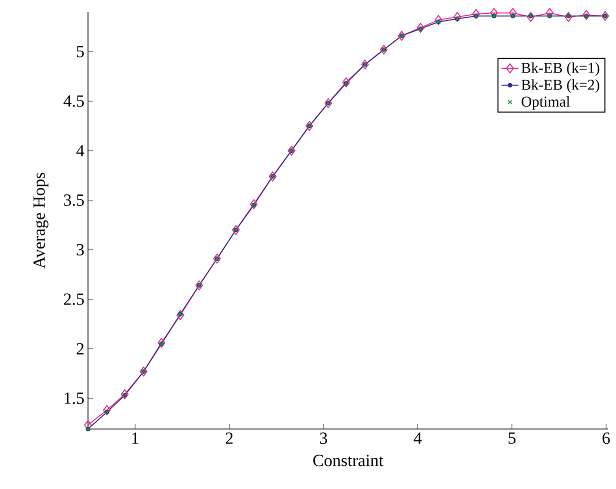 The image size is (616, 489). I want to click on x-tick-label: 4, so click(418, 438).